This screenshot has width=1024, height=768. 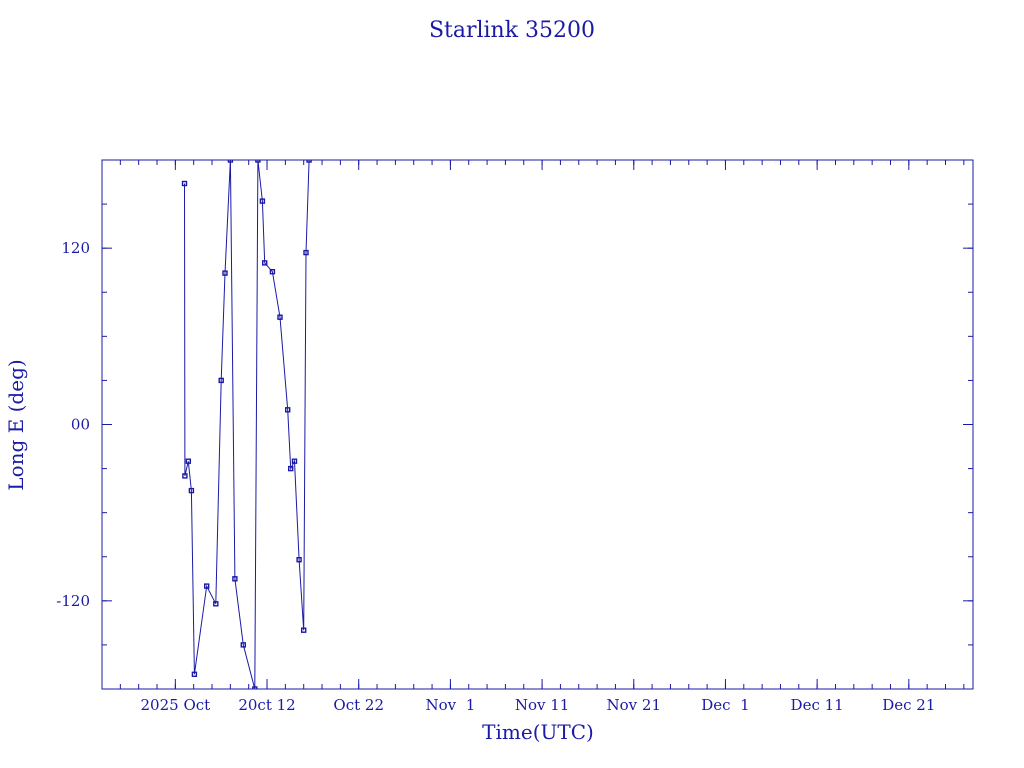 What do you see at coordinates (512, 30) in the screenshot?
I see `chart-title: Starlink 35200` at bounding box center [512, 30].